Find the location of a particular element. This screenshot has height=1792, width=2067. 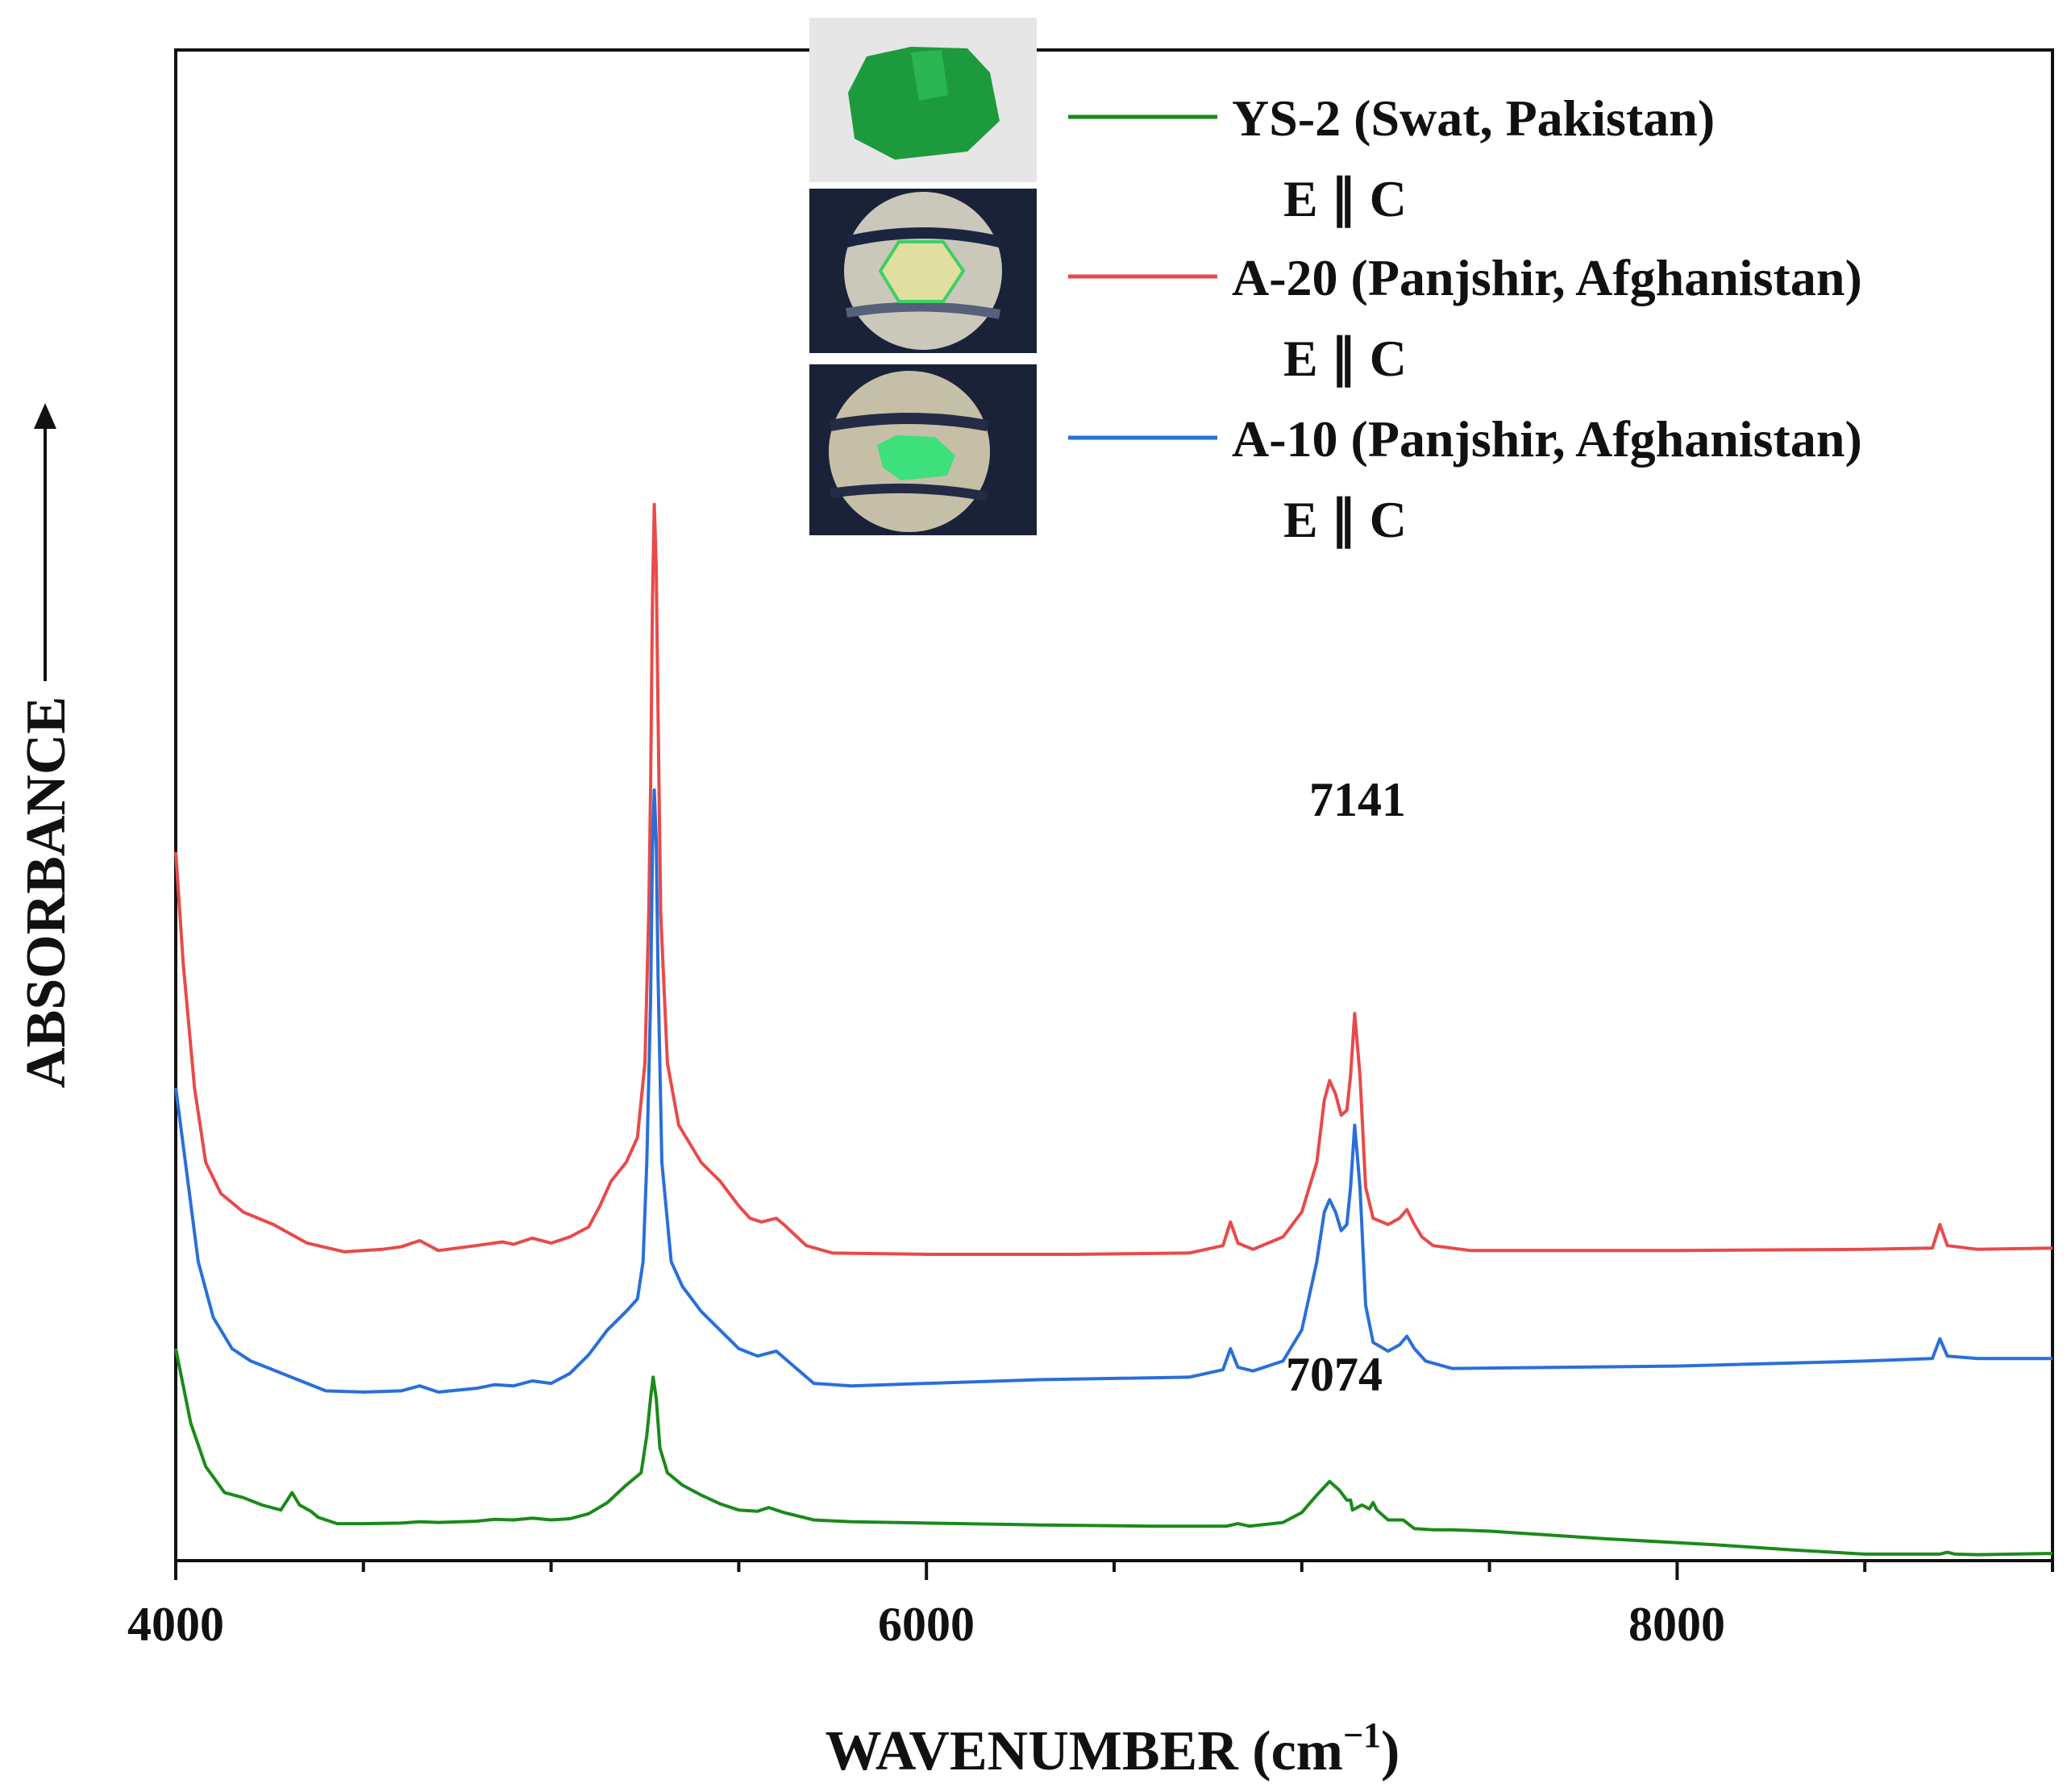

legend-label-a-20: A-20 (Panjshir, Afghanistan) is located at coordinates (1547, 277).